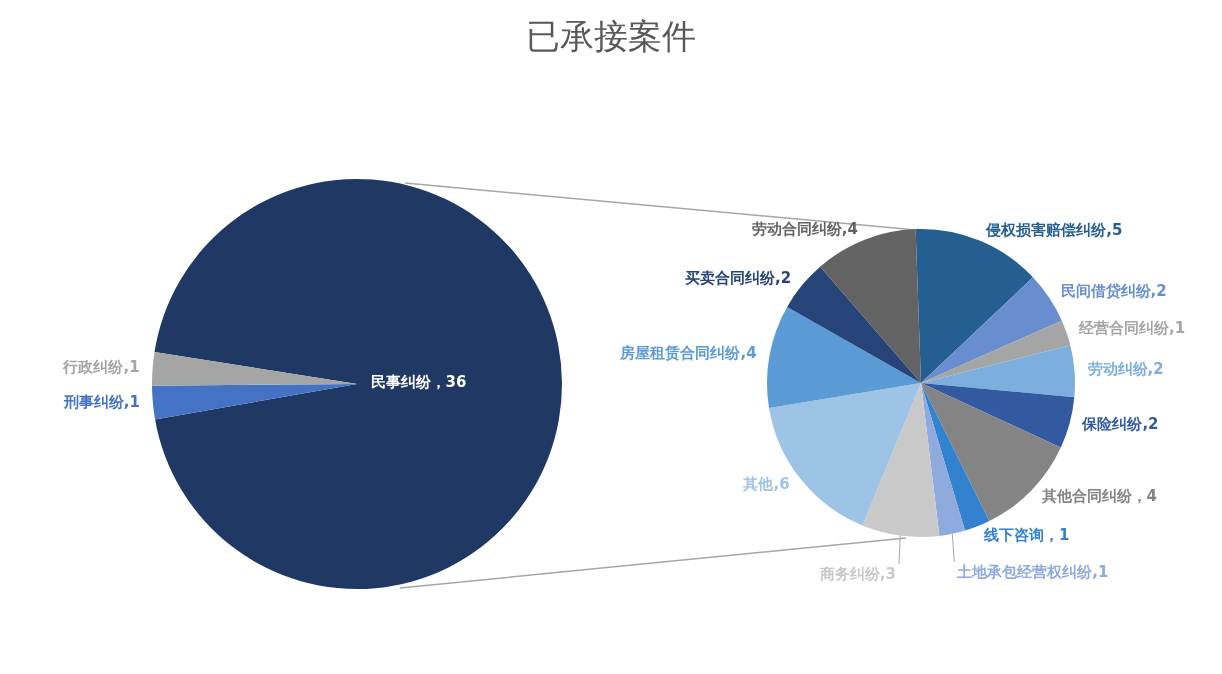 The image size is (1222, 674). I want to click on slice-label: 民事纠纷, so click(401, 382).